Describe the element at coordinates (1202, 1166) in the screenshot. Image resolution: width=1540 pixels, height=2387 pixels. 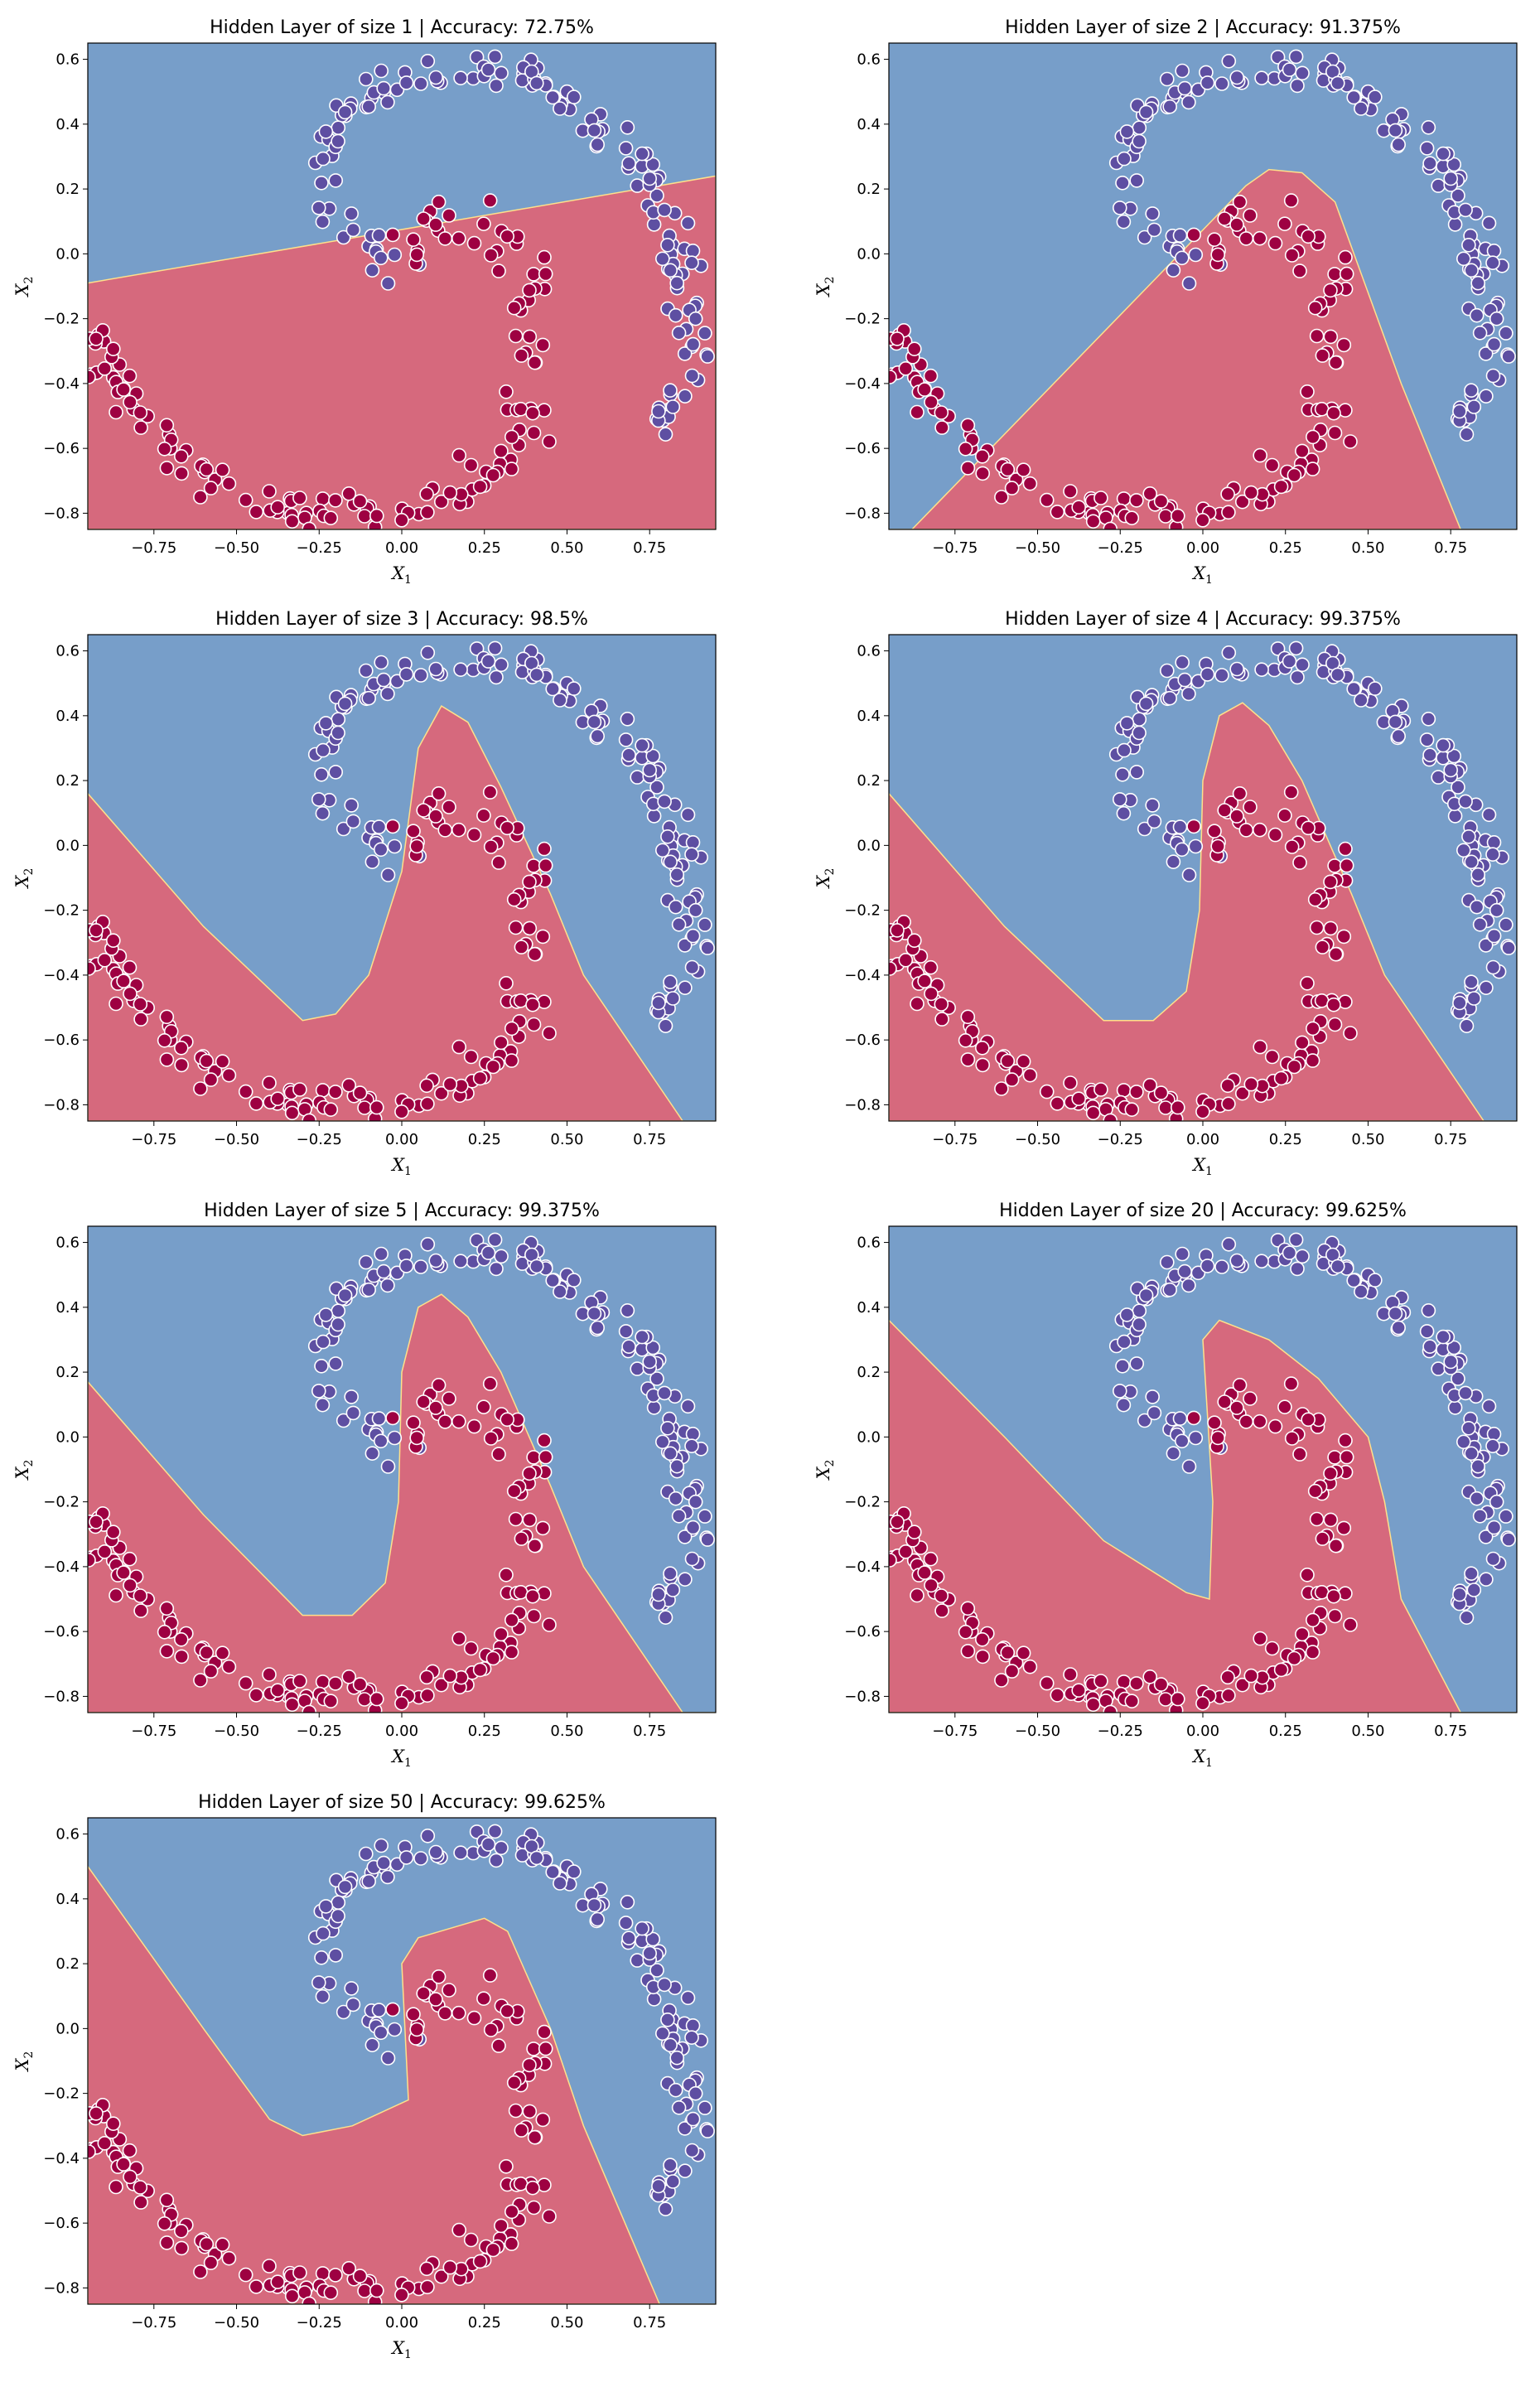
I see `x-axis-label: X1` at that location.